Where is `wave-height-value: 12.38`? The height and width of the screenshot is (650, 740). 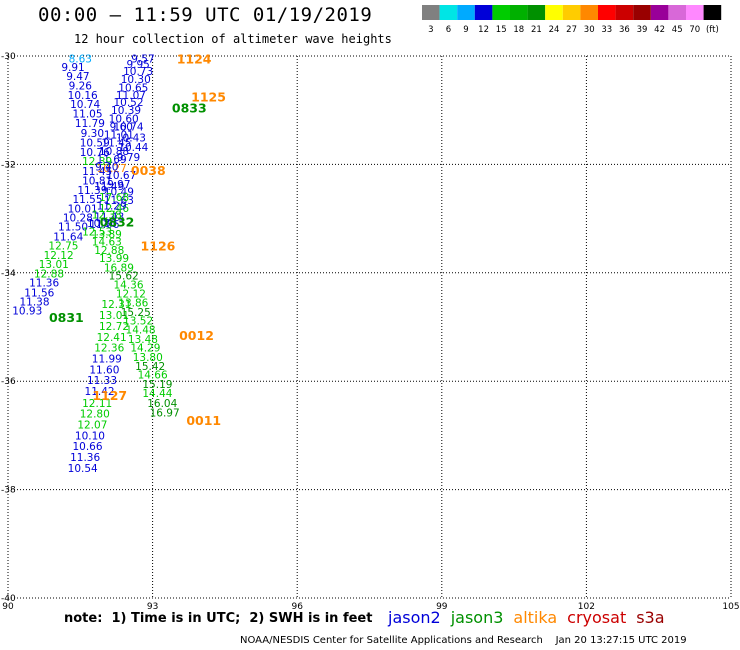
wave-height-value: 12.38 is located at coordinates (107, 215).